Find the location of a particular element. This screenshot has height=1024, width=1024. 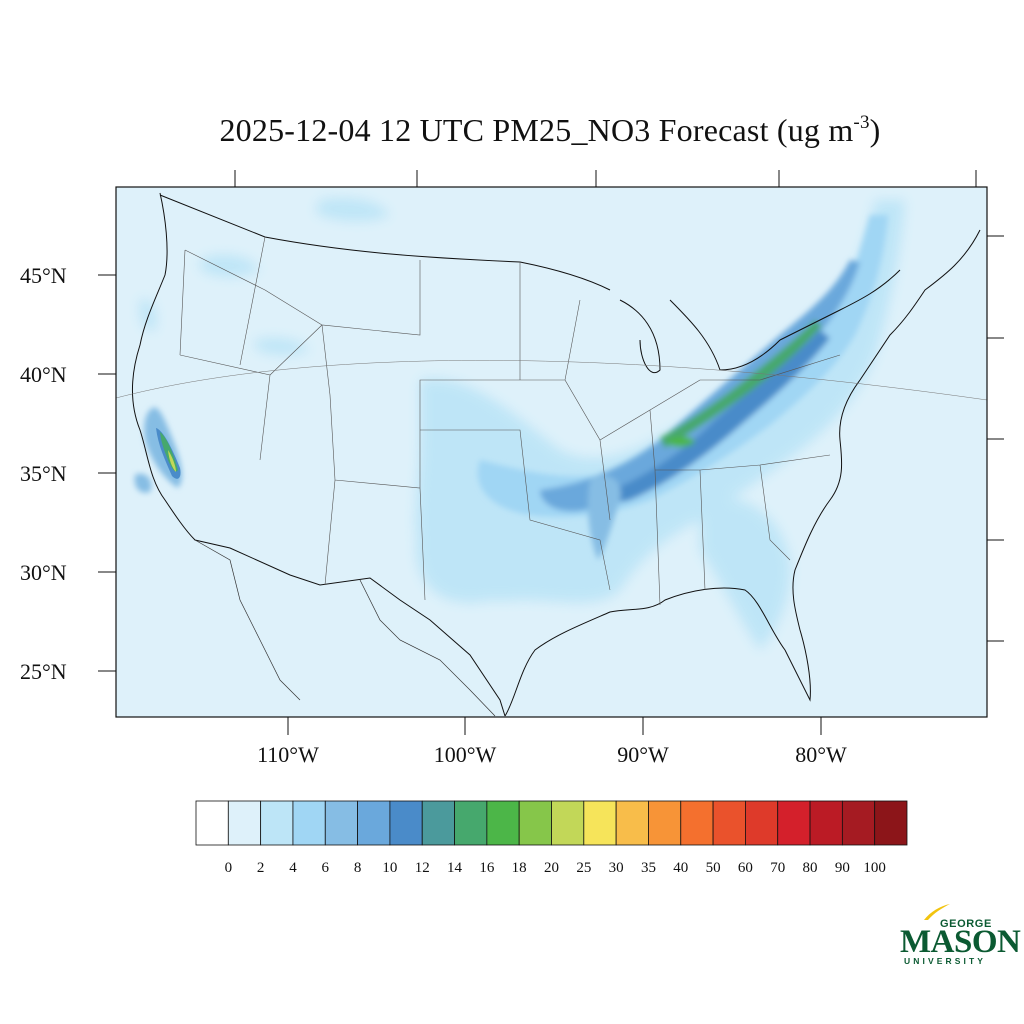

plume-southeast is located at coordinates (745, 573).